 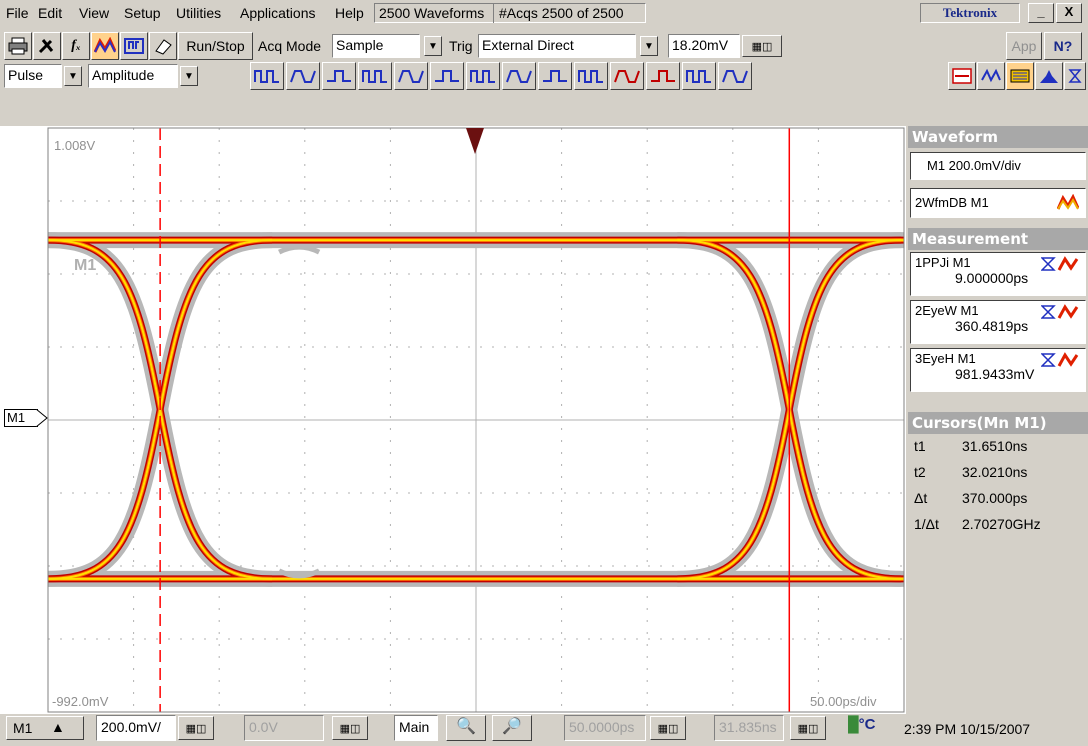 I want to click on m1-level-marker: M1, so click(x=21, y=418).